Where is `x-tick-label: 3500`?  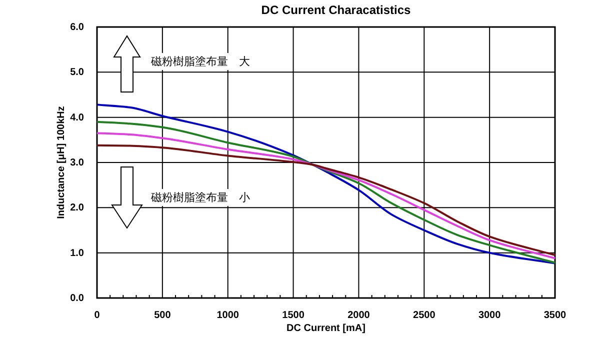 x-tick-label: 3500 is located at coordinates (555, 315).